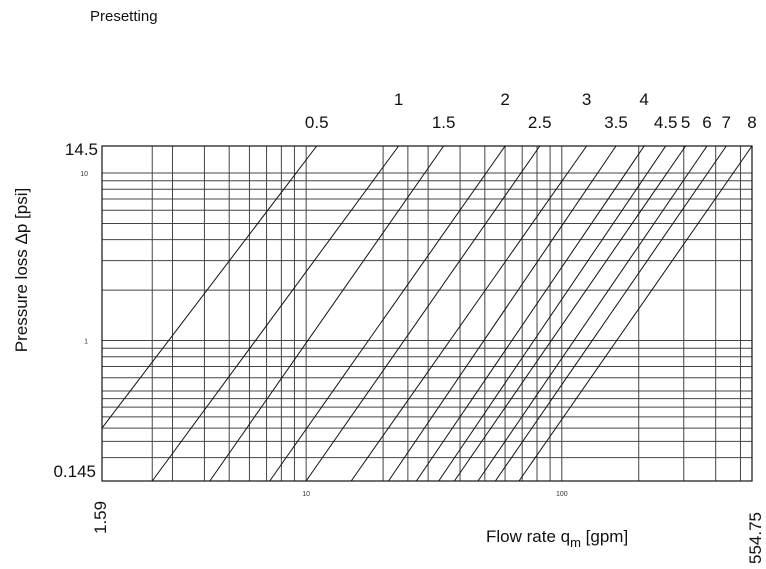  I want to click on series-label-4.5: 4.5, so click(666, 122).